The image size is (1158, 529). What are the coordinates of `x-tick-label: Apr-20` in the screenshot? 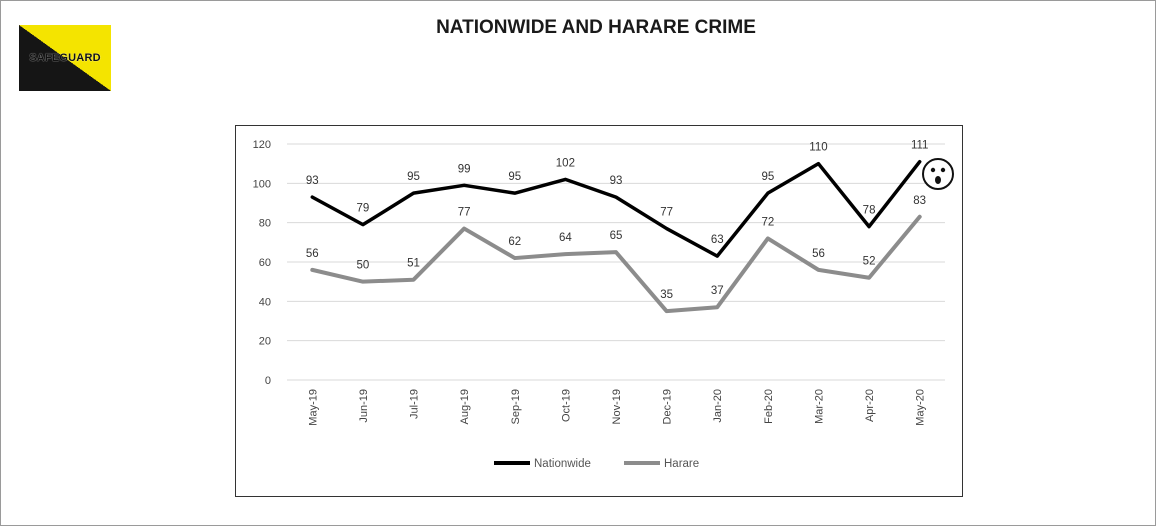 It's located at (870, 405).